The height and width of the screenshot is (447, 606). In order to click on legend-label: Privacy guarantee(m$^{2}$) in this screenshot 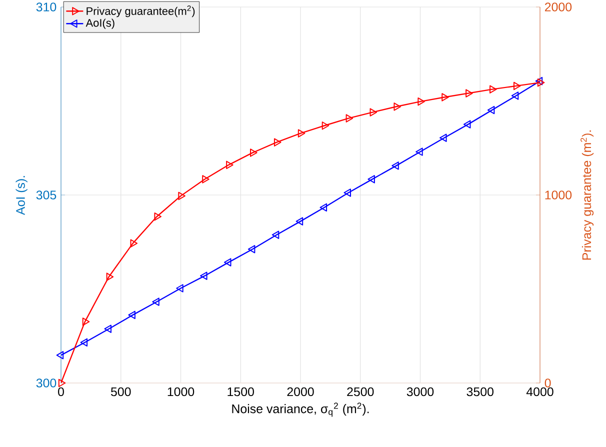, I will do `click(140, 12)`.